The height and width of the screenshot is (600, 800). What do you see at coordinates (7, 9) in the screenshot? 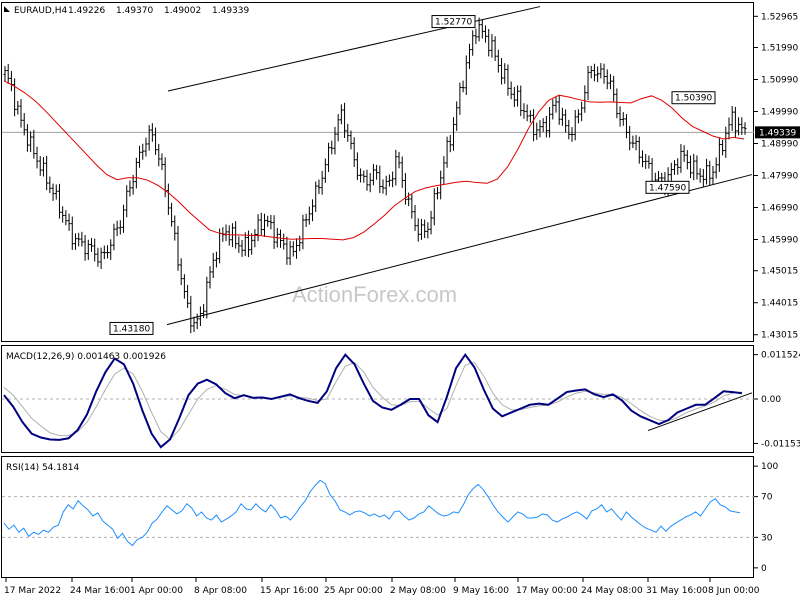
I see `collapse-arrow-icon` at bounding box center [7, 9].